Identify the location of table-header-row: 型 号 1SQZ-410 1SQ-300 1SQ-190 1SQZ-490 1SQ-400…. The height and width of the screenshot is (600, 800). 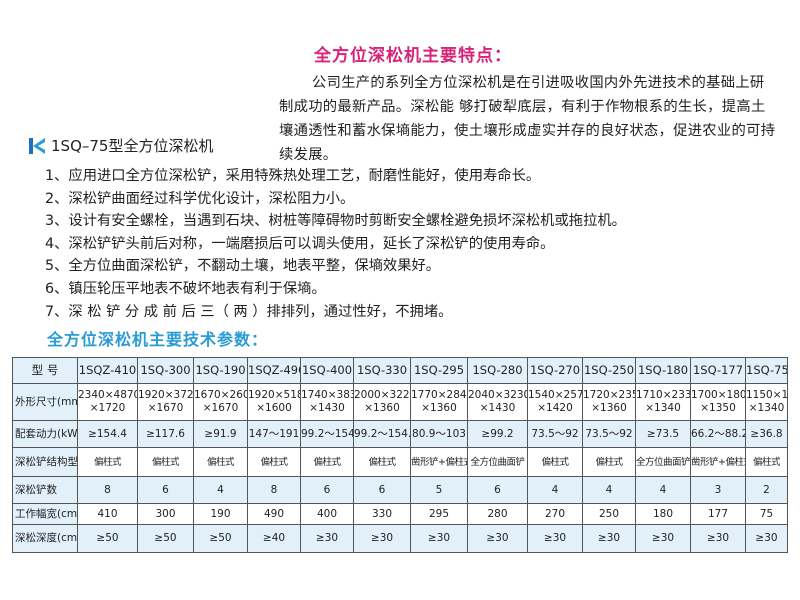
(400, 370).